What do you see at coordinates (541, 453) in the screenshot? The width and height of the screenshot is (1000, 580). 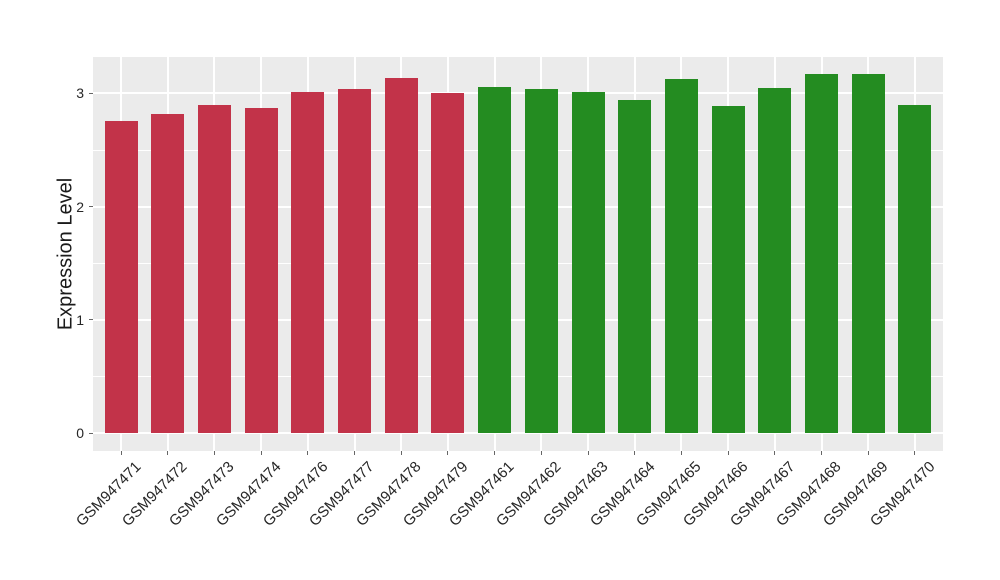 I see `x-tick-GSM947462` at bounding box center [541, 453].